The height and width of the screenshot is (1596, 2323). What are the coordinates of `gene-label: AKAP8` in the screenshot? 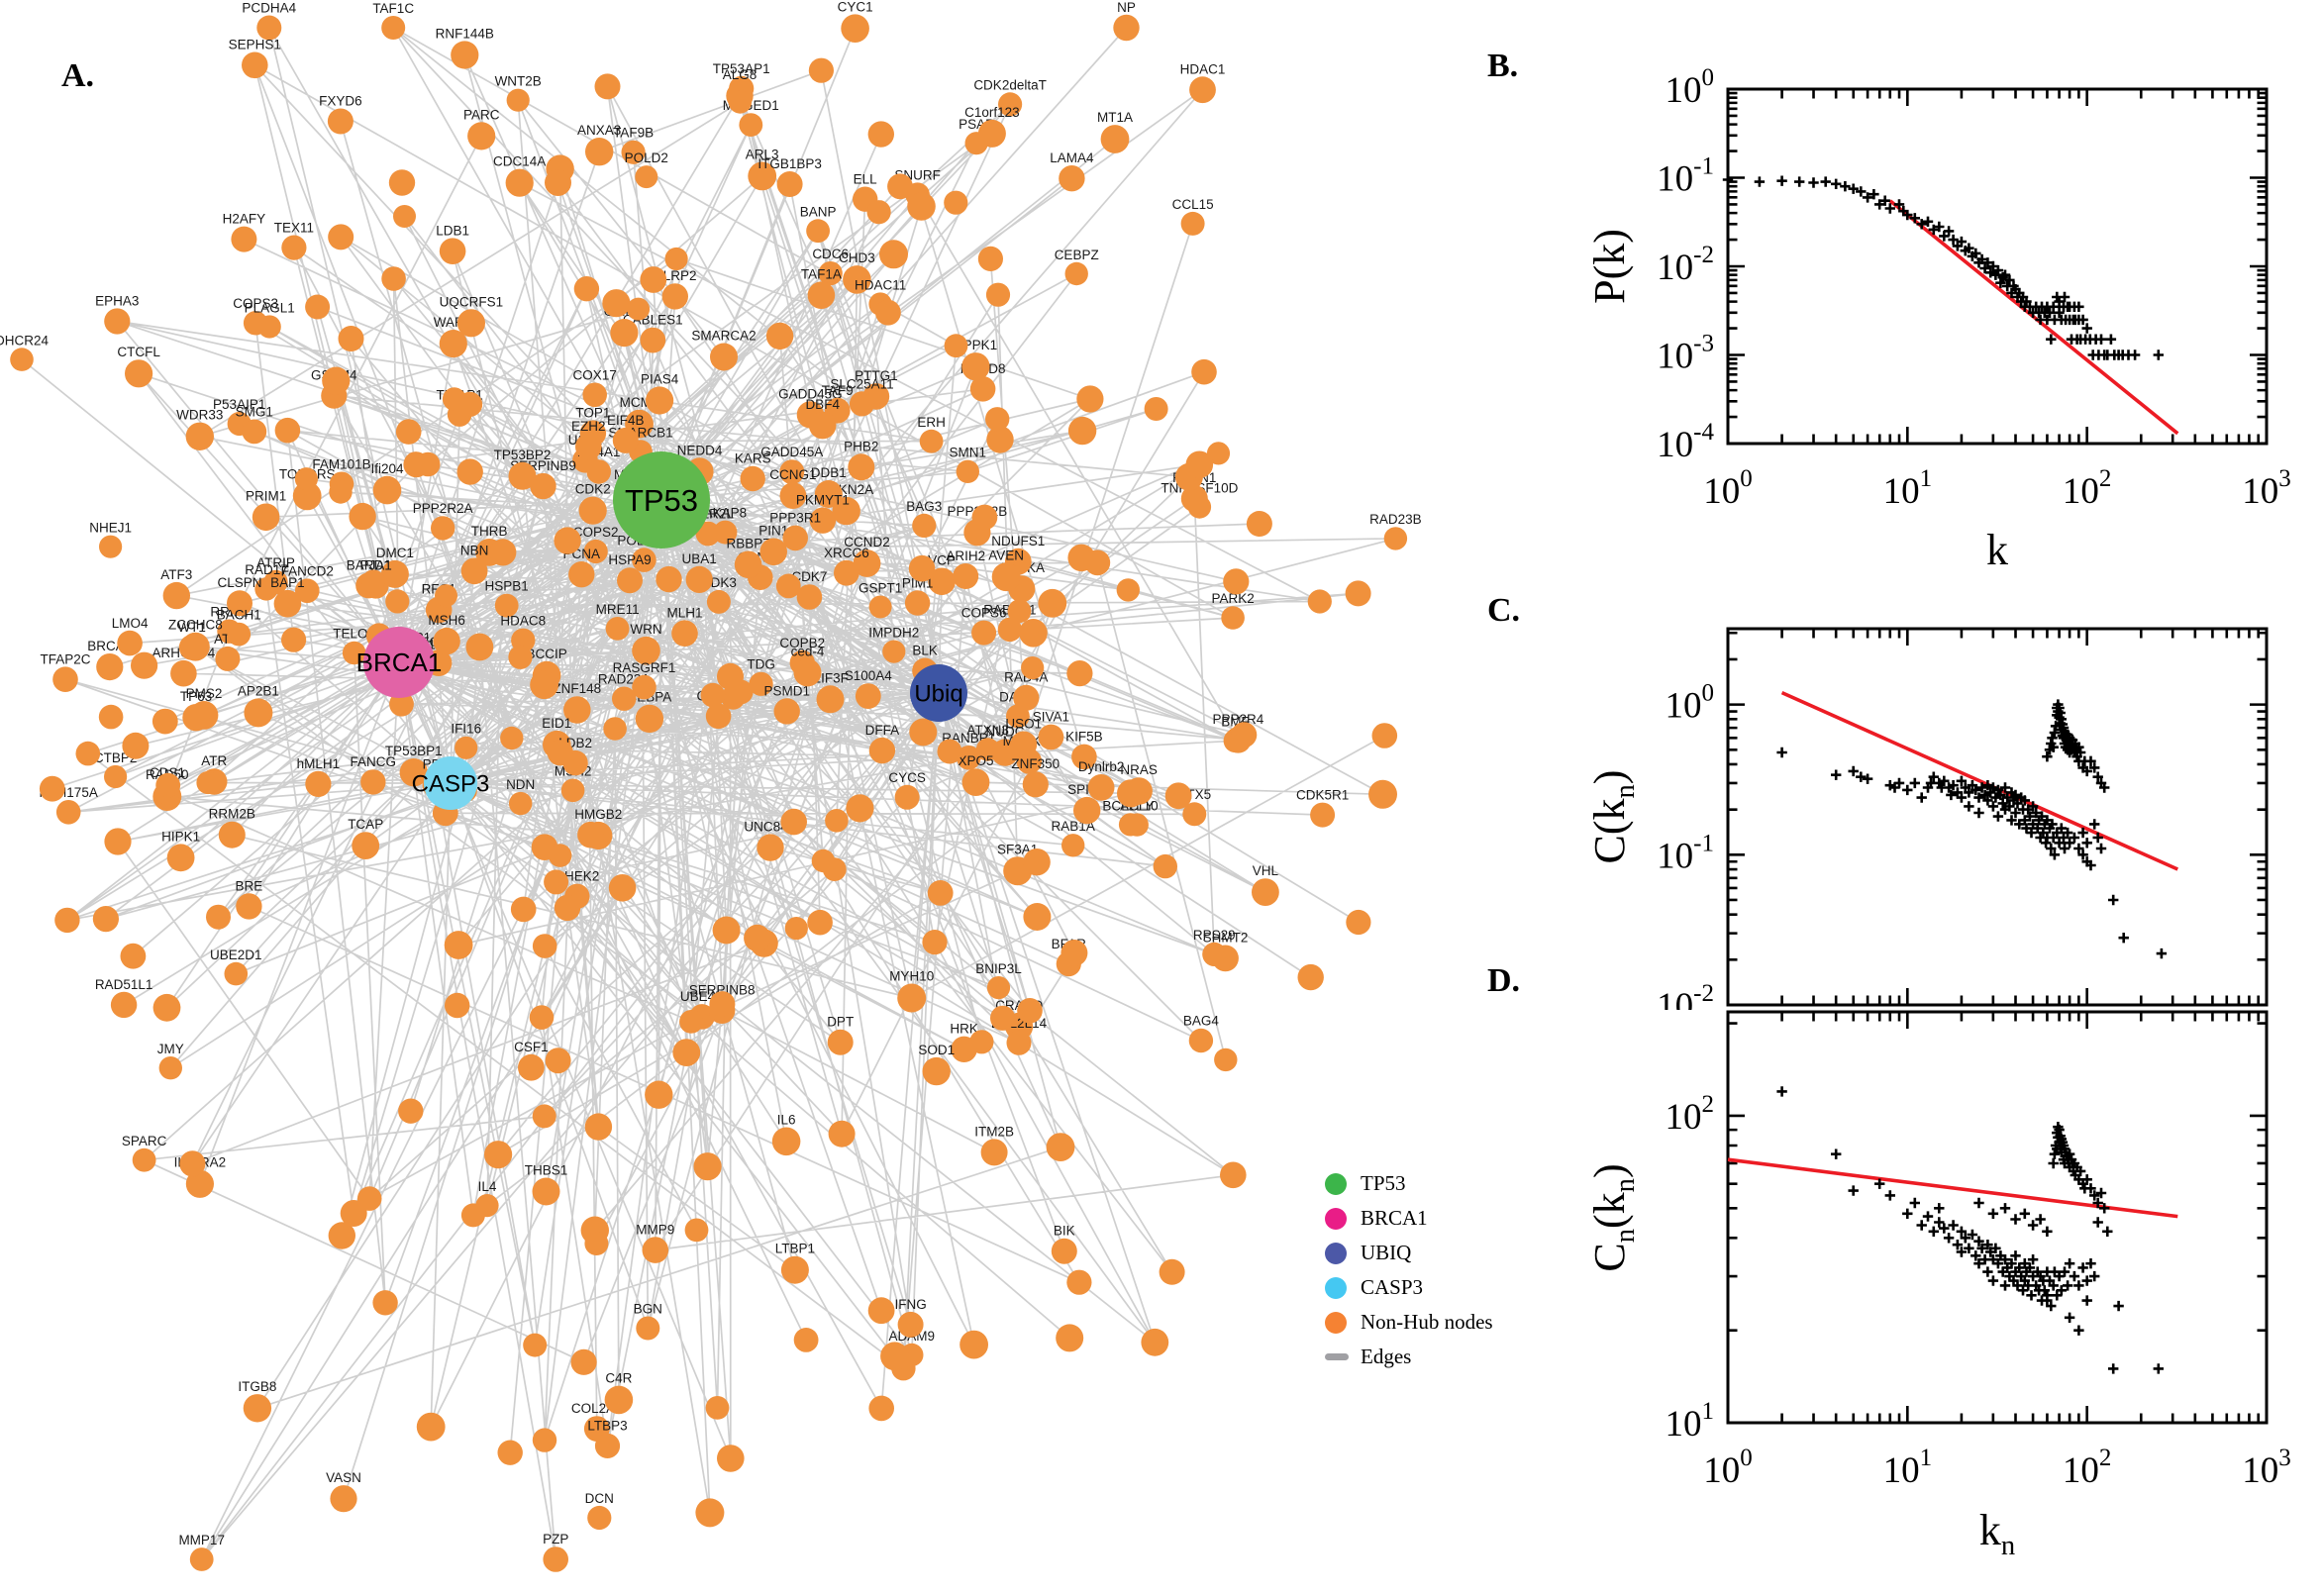 It's located at (726, 513).